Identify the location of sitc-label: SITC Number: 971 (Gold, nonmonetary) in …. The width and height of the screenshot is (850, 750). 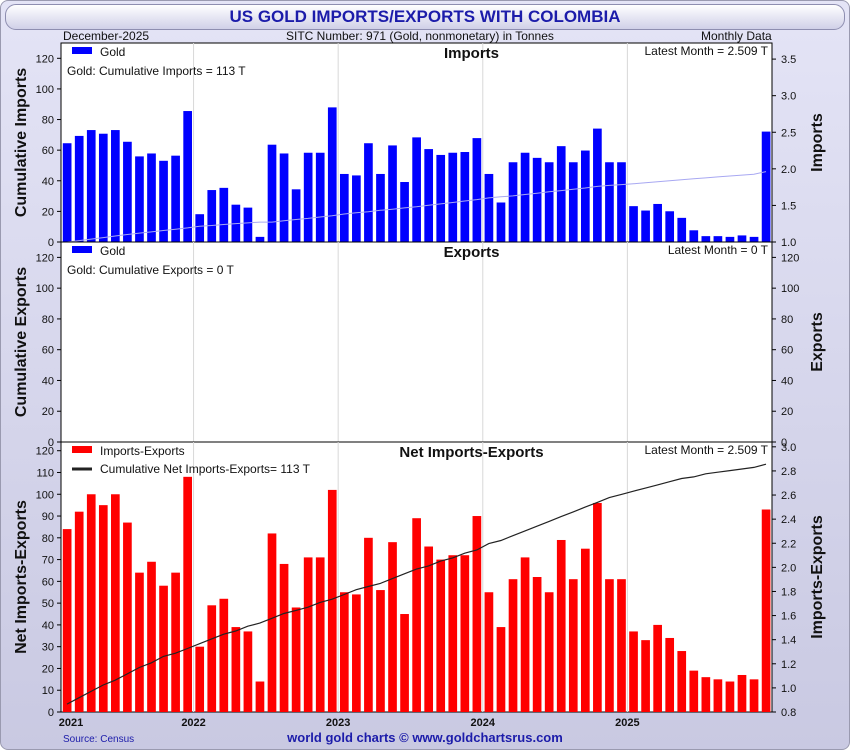
(420, 36).